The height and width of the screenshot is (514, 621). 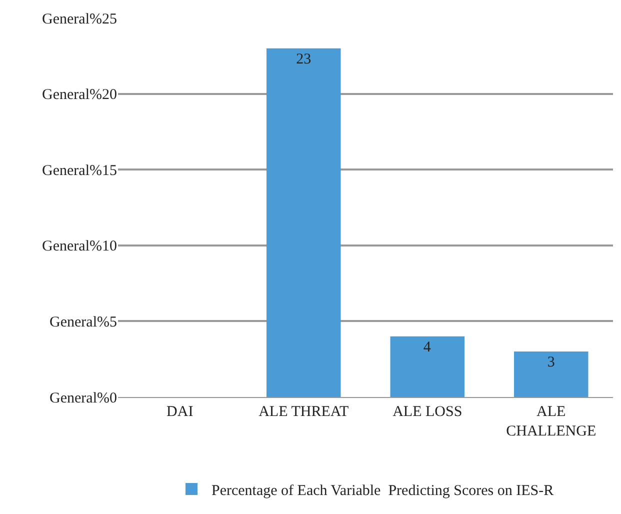 I want to click on x-tick-label: ALE LOSS, so click(x=427, y=412).